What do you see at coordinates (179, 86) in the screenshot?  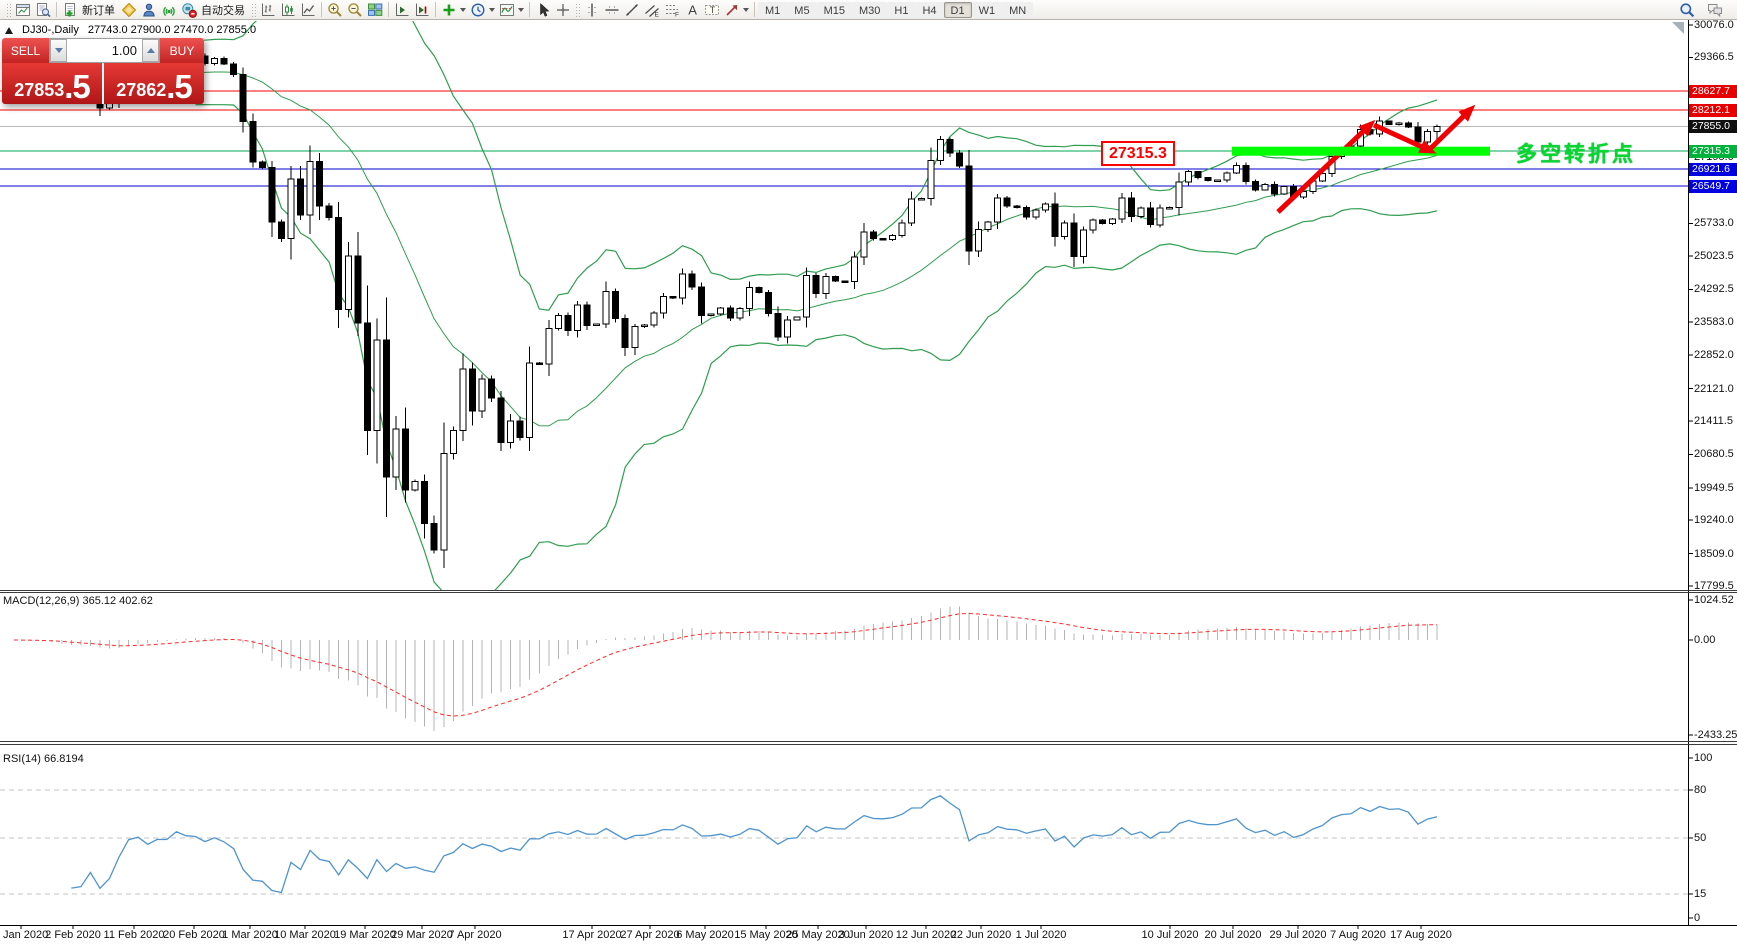 I see `buy-price-frac: .5` at bounding box center [179, 86].